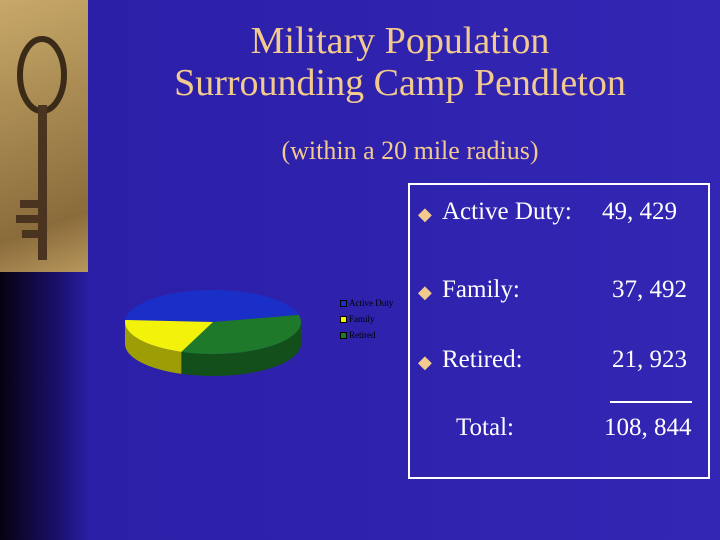  Describe the element at coordinates (343, 320) in the screenshot. I see `legend-swatch-family` at that location.